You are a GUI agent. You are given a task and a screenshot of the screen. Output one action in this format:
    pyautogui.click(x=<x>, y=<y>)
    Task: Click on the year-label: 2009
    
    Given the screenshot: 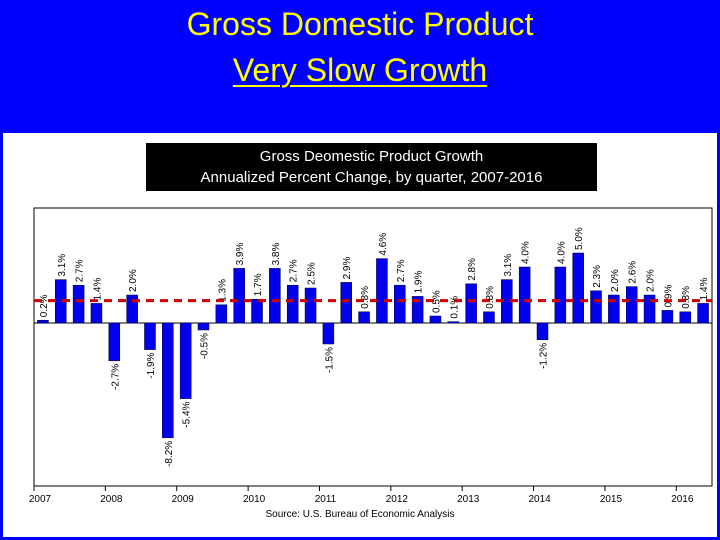 What is the action you would take?
    pyautogui.click(x=183, y=499)
    